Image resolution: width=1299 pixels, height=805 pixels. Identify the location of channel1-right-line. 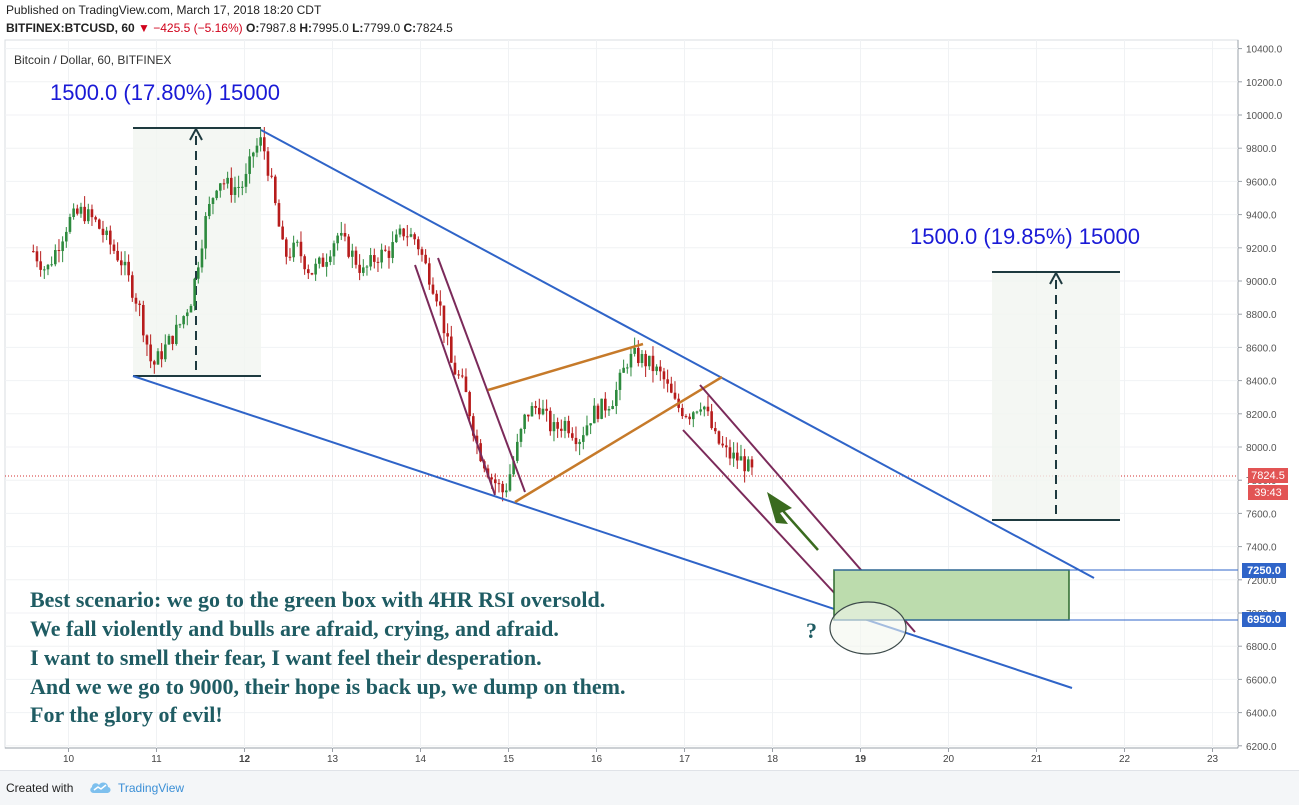
(481, 375).